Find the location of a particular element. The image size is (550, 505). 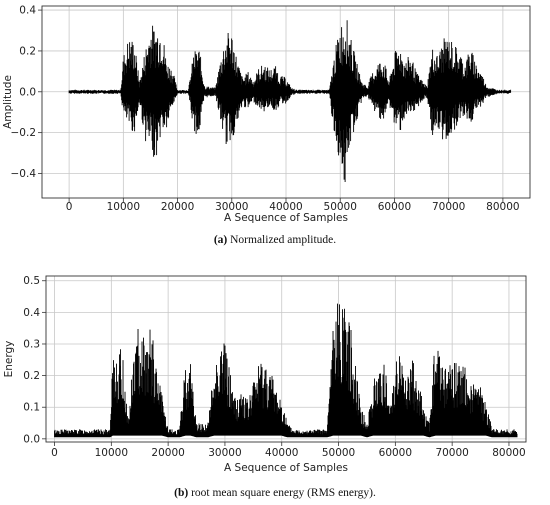

y-tick-label: 0.1 is located at coordinates (31, 408).